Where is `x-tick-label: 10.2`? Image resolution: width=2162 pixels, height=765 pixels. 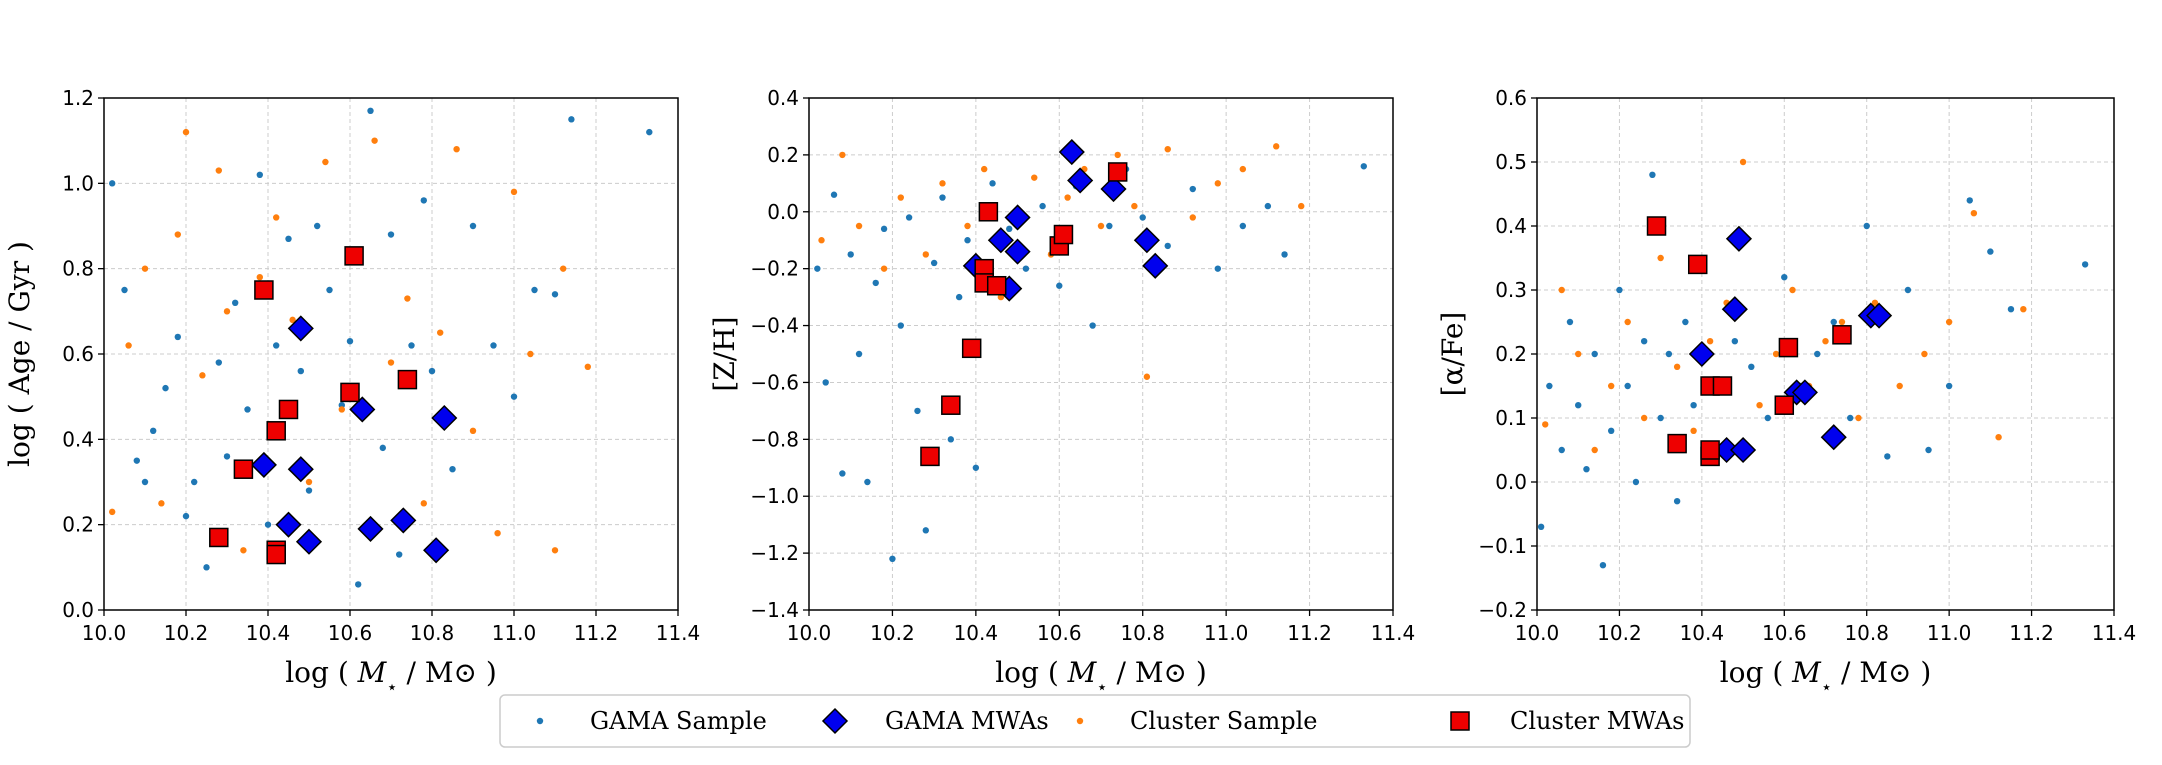
x-tick-label: 10.2 is located at coordinates (186, 633).